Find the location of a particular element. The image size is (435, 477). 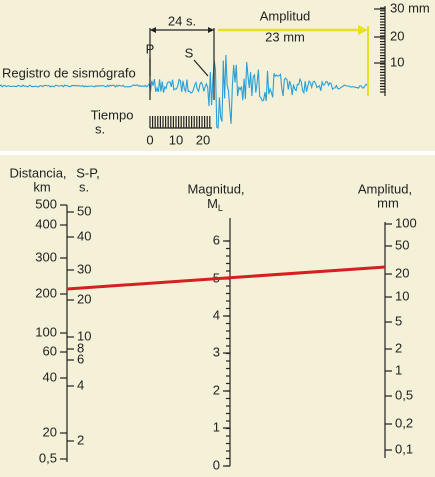

magnitude-symbol: ML is located at coordinates (215, 204).